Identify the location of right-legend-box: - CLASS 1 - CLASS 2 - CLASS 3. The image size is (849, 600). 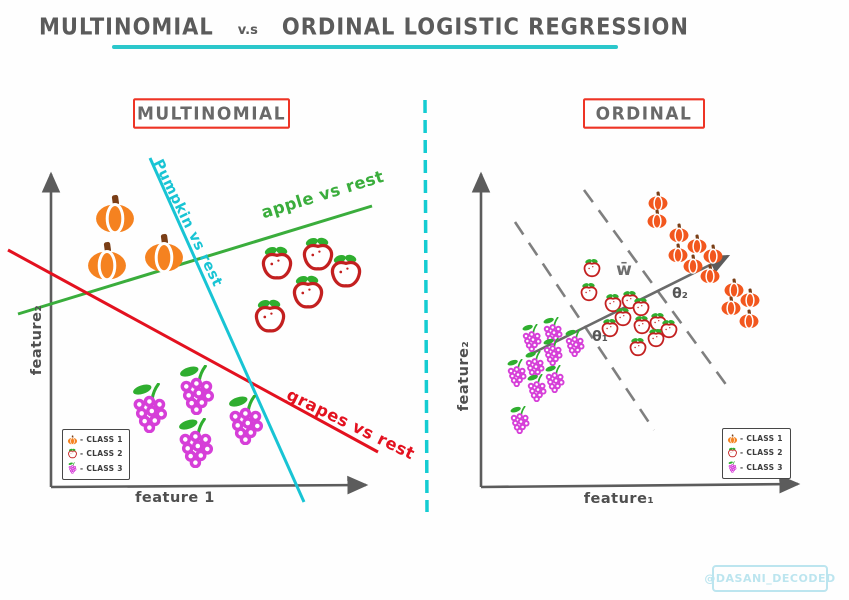
(756, 453).